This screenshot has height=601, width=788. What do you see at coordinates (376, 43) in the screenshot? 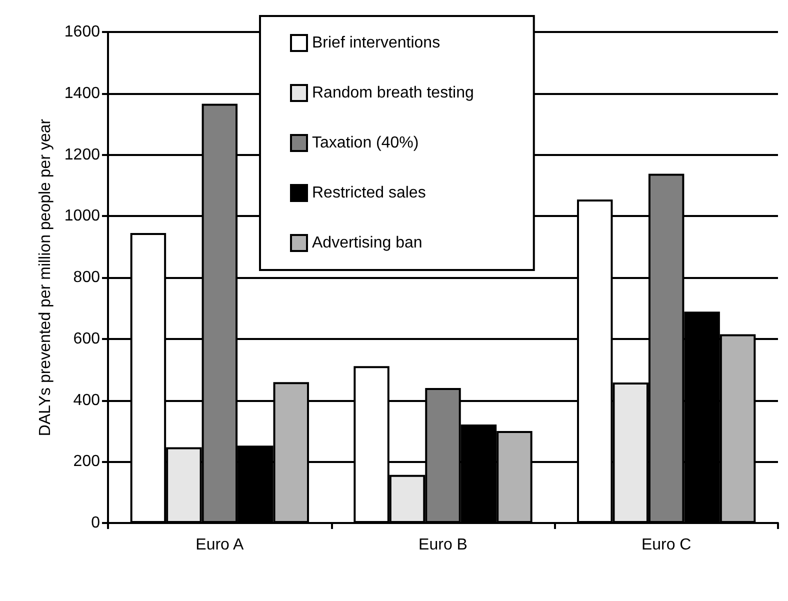
I see `legend-label: Brief interventions` at bounding box center [376, 43].